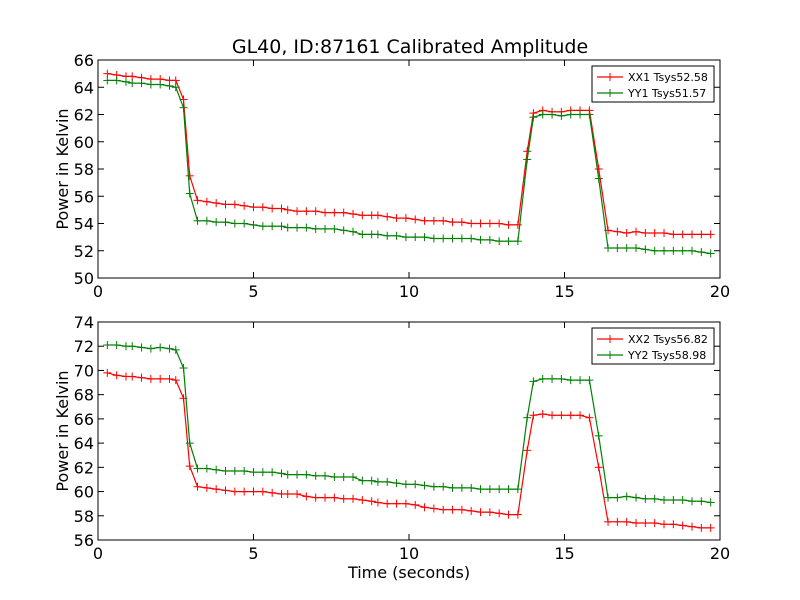 Image resolution: width=800 pixels, height=600 pixels. Describe the element at coordinates (62, 430) in the screenshot. I see `y-axis-label: Power in Kelvin` at that location.